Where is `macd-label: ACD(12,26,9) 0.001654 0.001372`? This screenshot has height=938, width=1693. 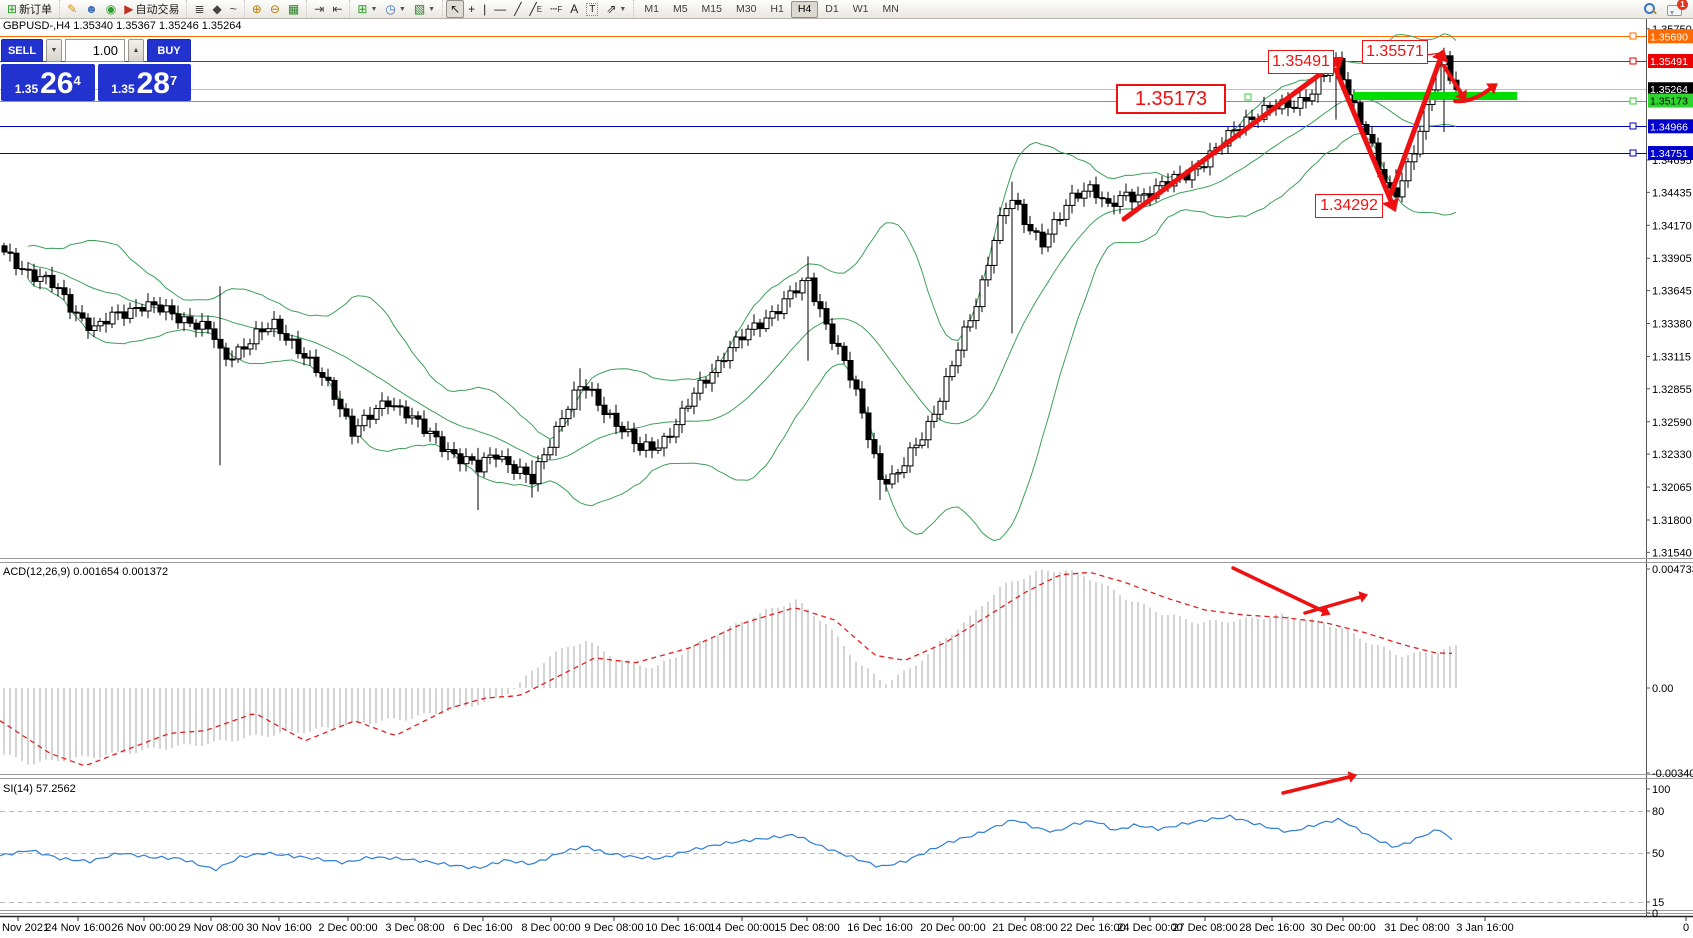
macd-label: ACD(12,26,9) 0.001654 0.001372 is located at coordinates (85, 572).